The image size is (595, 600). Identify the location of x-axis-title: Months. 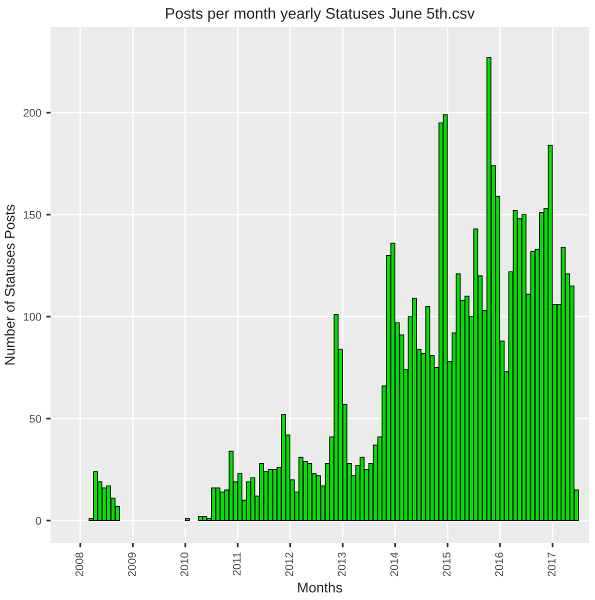
(320, 587).